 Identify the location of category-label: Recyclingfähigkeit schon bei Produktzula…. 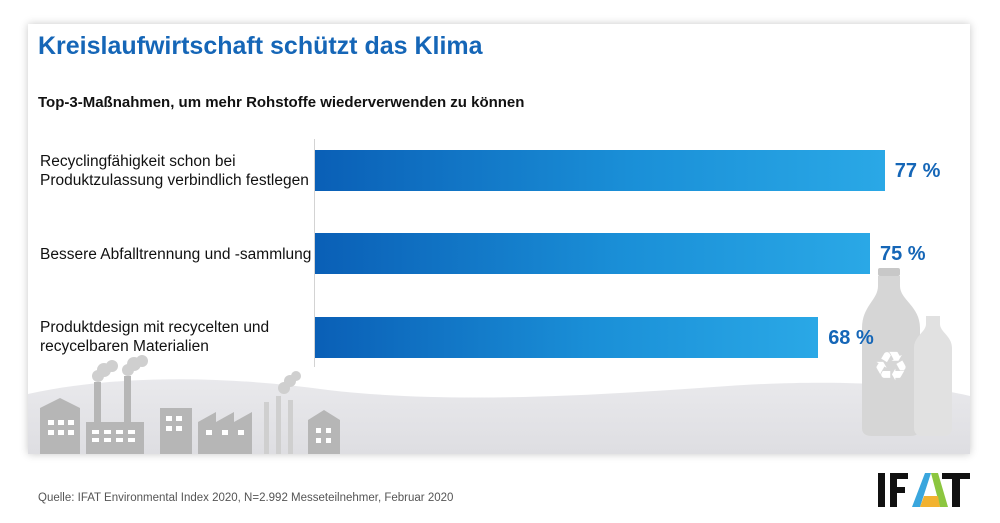
(176, 171).